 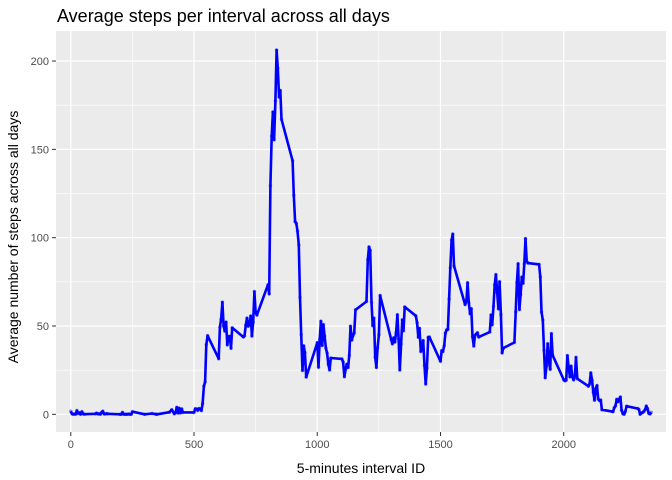 I want to click on x-axis-title: 5-minutes interval ID, so click(x=361, y=468).